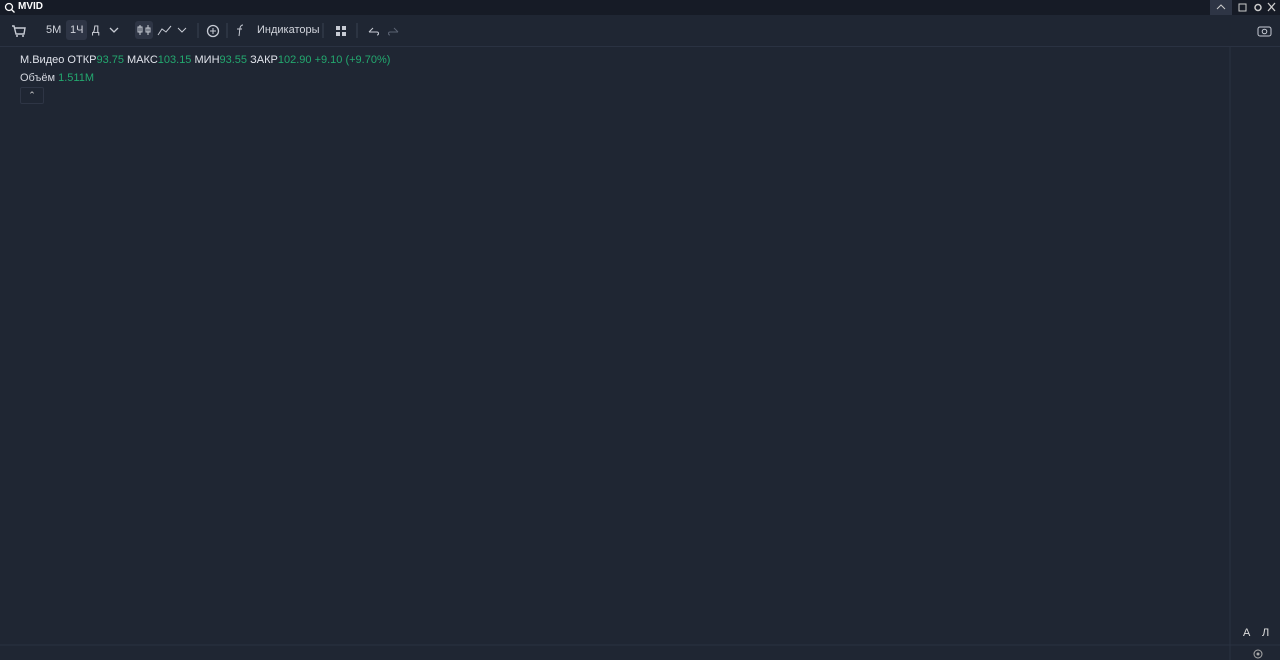 The height and width of the screenshot is (660, 1280). Describe the element at coordinates (255, 30) in the screenshot. I see `toolbar-icons` at that location.